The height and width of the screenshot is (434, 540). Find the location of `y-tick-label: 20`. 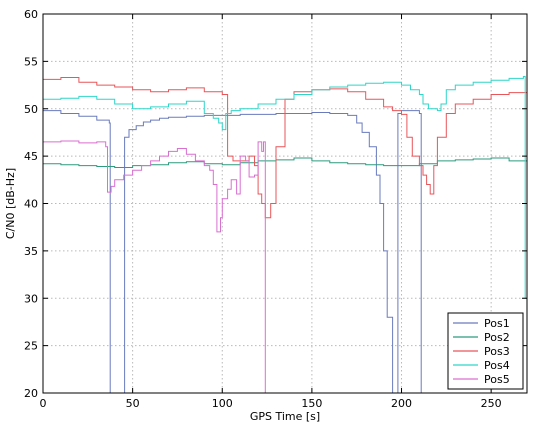

y-tick-label: 20 is located at coordinates (31, 393).